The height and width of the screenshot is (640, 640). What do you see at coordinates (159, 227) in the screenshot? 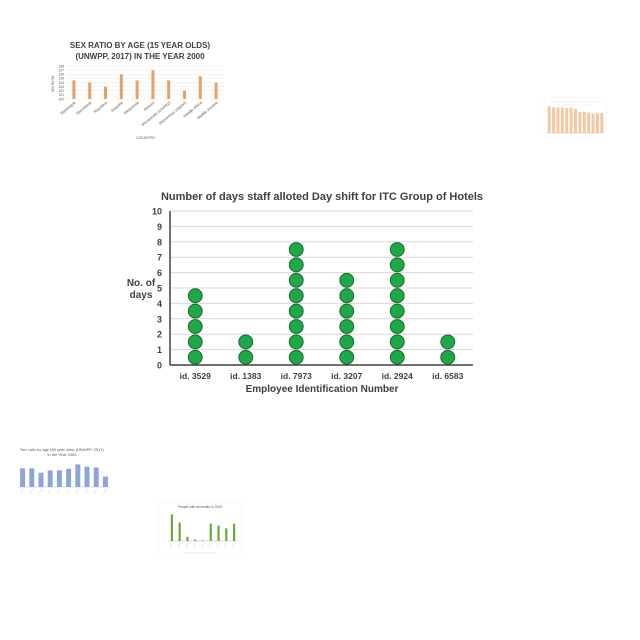
I see `y-tick-label: 9` at bounding box center [159, 227].